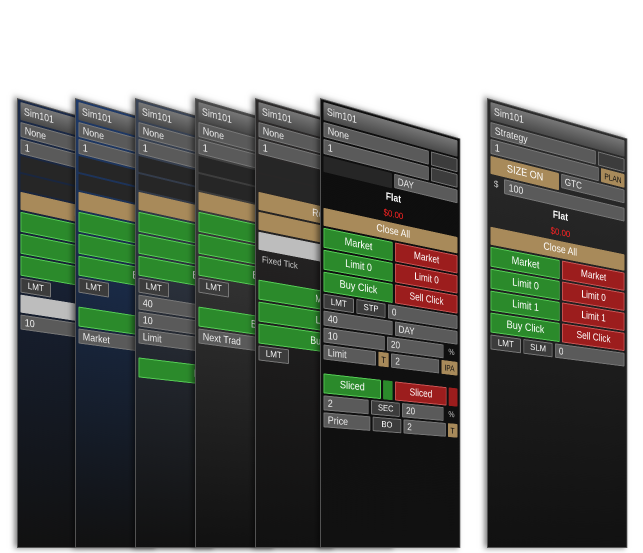 The height and width of the screenshot is (553, 643). What do you see at coordinates (347, 421) in the screenshot?
I see `field-control: Price` at bounding box center [347, 421].